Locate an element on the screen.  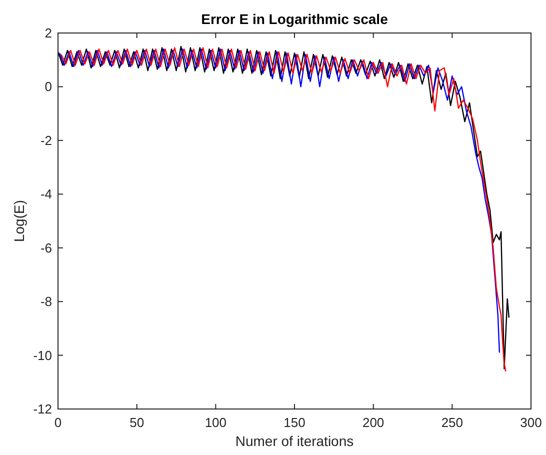
y-tick-label: -6 is located at coordinates (46, 248).